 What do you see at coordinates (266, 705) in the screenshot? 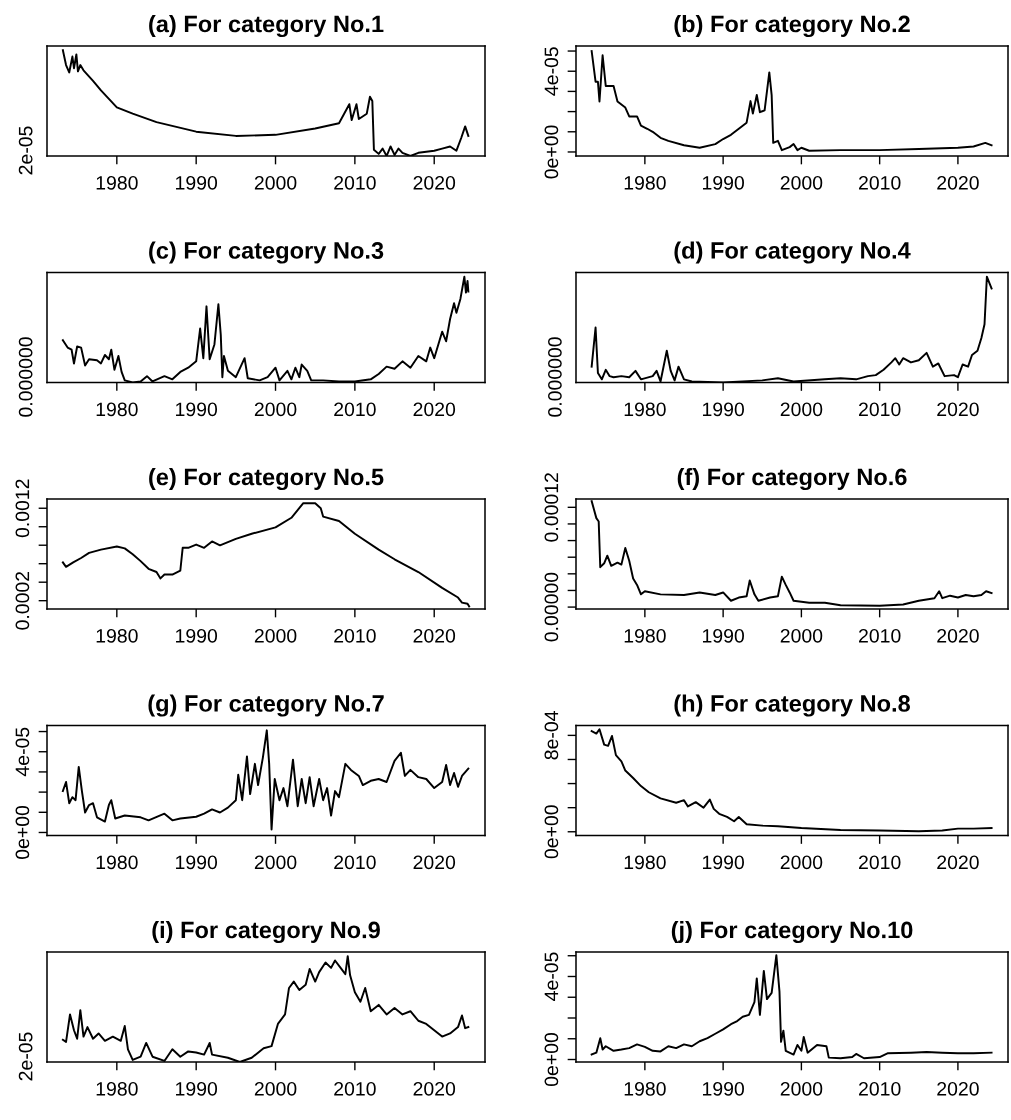
I see `chart-title: (g) For category No.7` at bounding box center [266, 705].